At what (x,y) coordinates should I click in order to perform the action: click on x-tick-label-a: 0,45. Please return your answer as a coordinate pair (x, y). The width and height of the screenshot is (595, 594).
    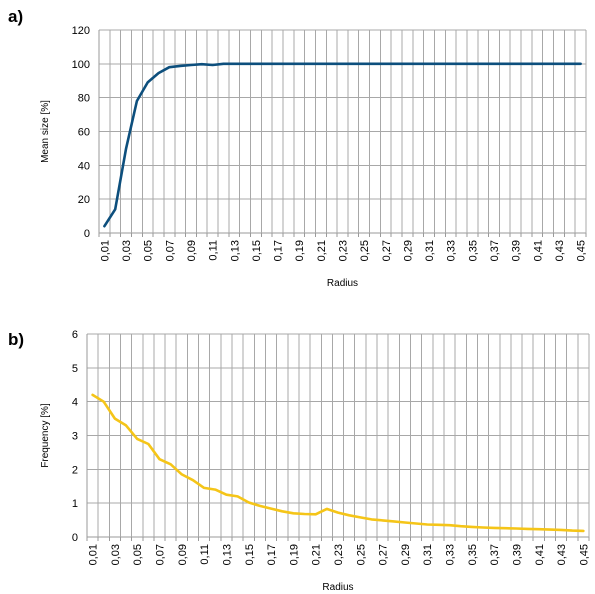
    Looking at the image, I should click on (582, 250).